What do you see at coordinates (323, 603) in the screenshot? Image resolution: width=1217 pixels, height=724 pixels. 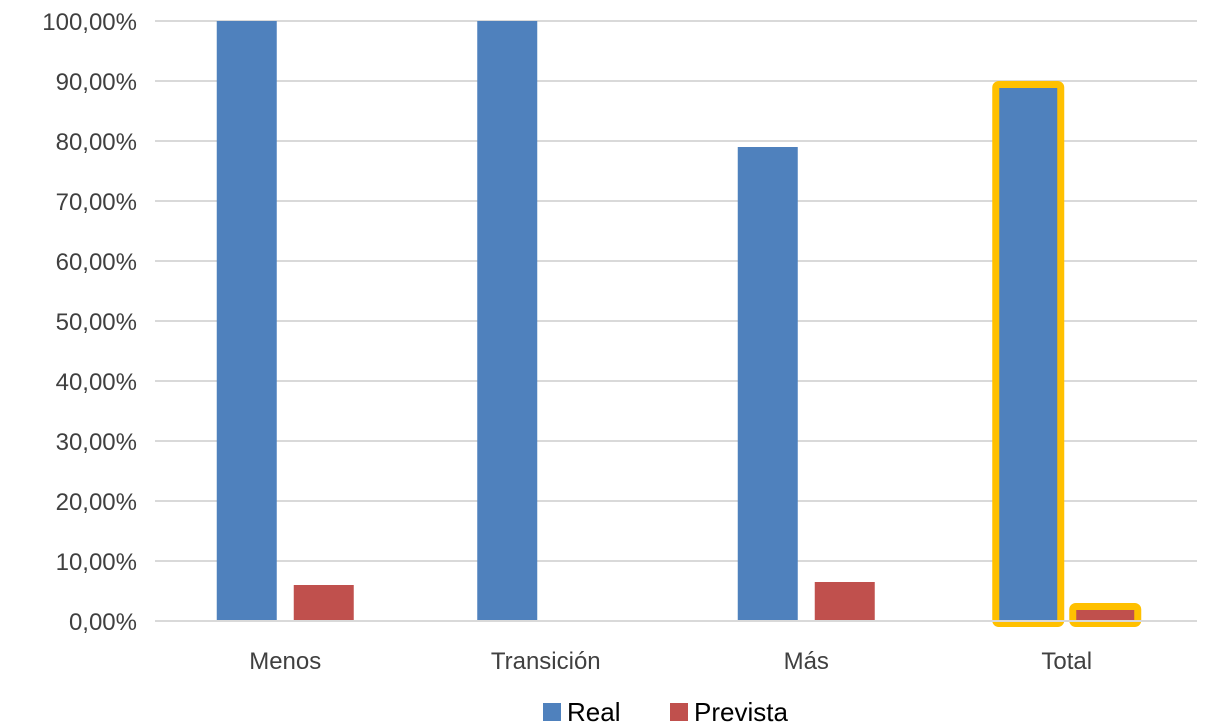 I see `bar-prevista-menos` at bounding box center [323, 603].